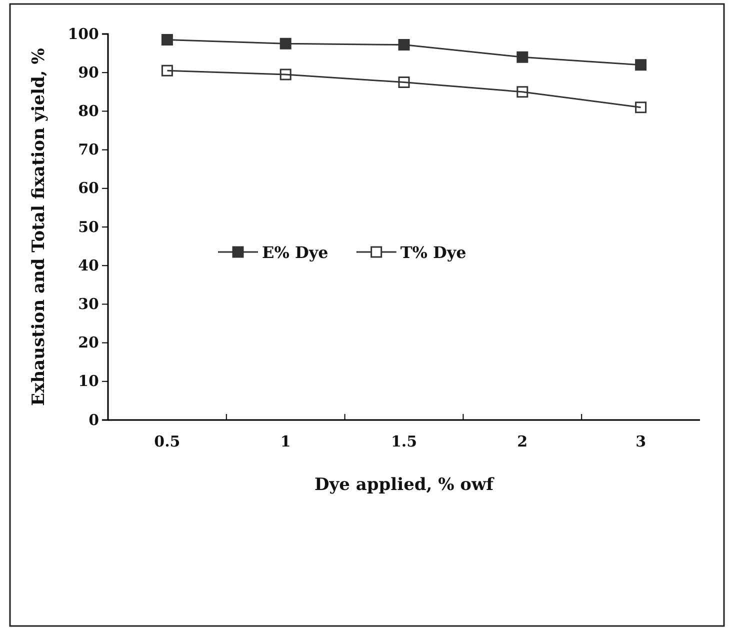  What do you see at coordinates (83, 33) in the screenshot?
I see `y-tick-label: 100` at bounding box center [83, 33].